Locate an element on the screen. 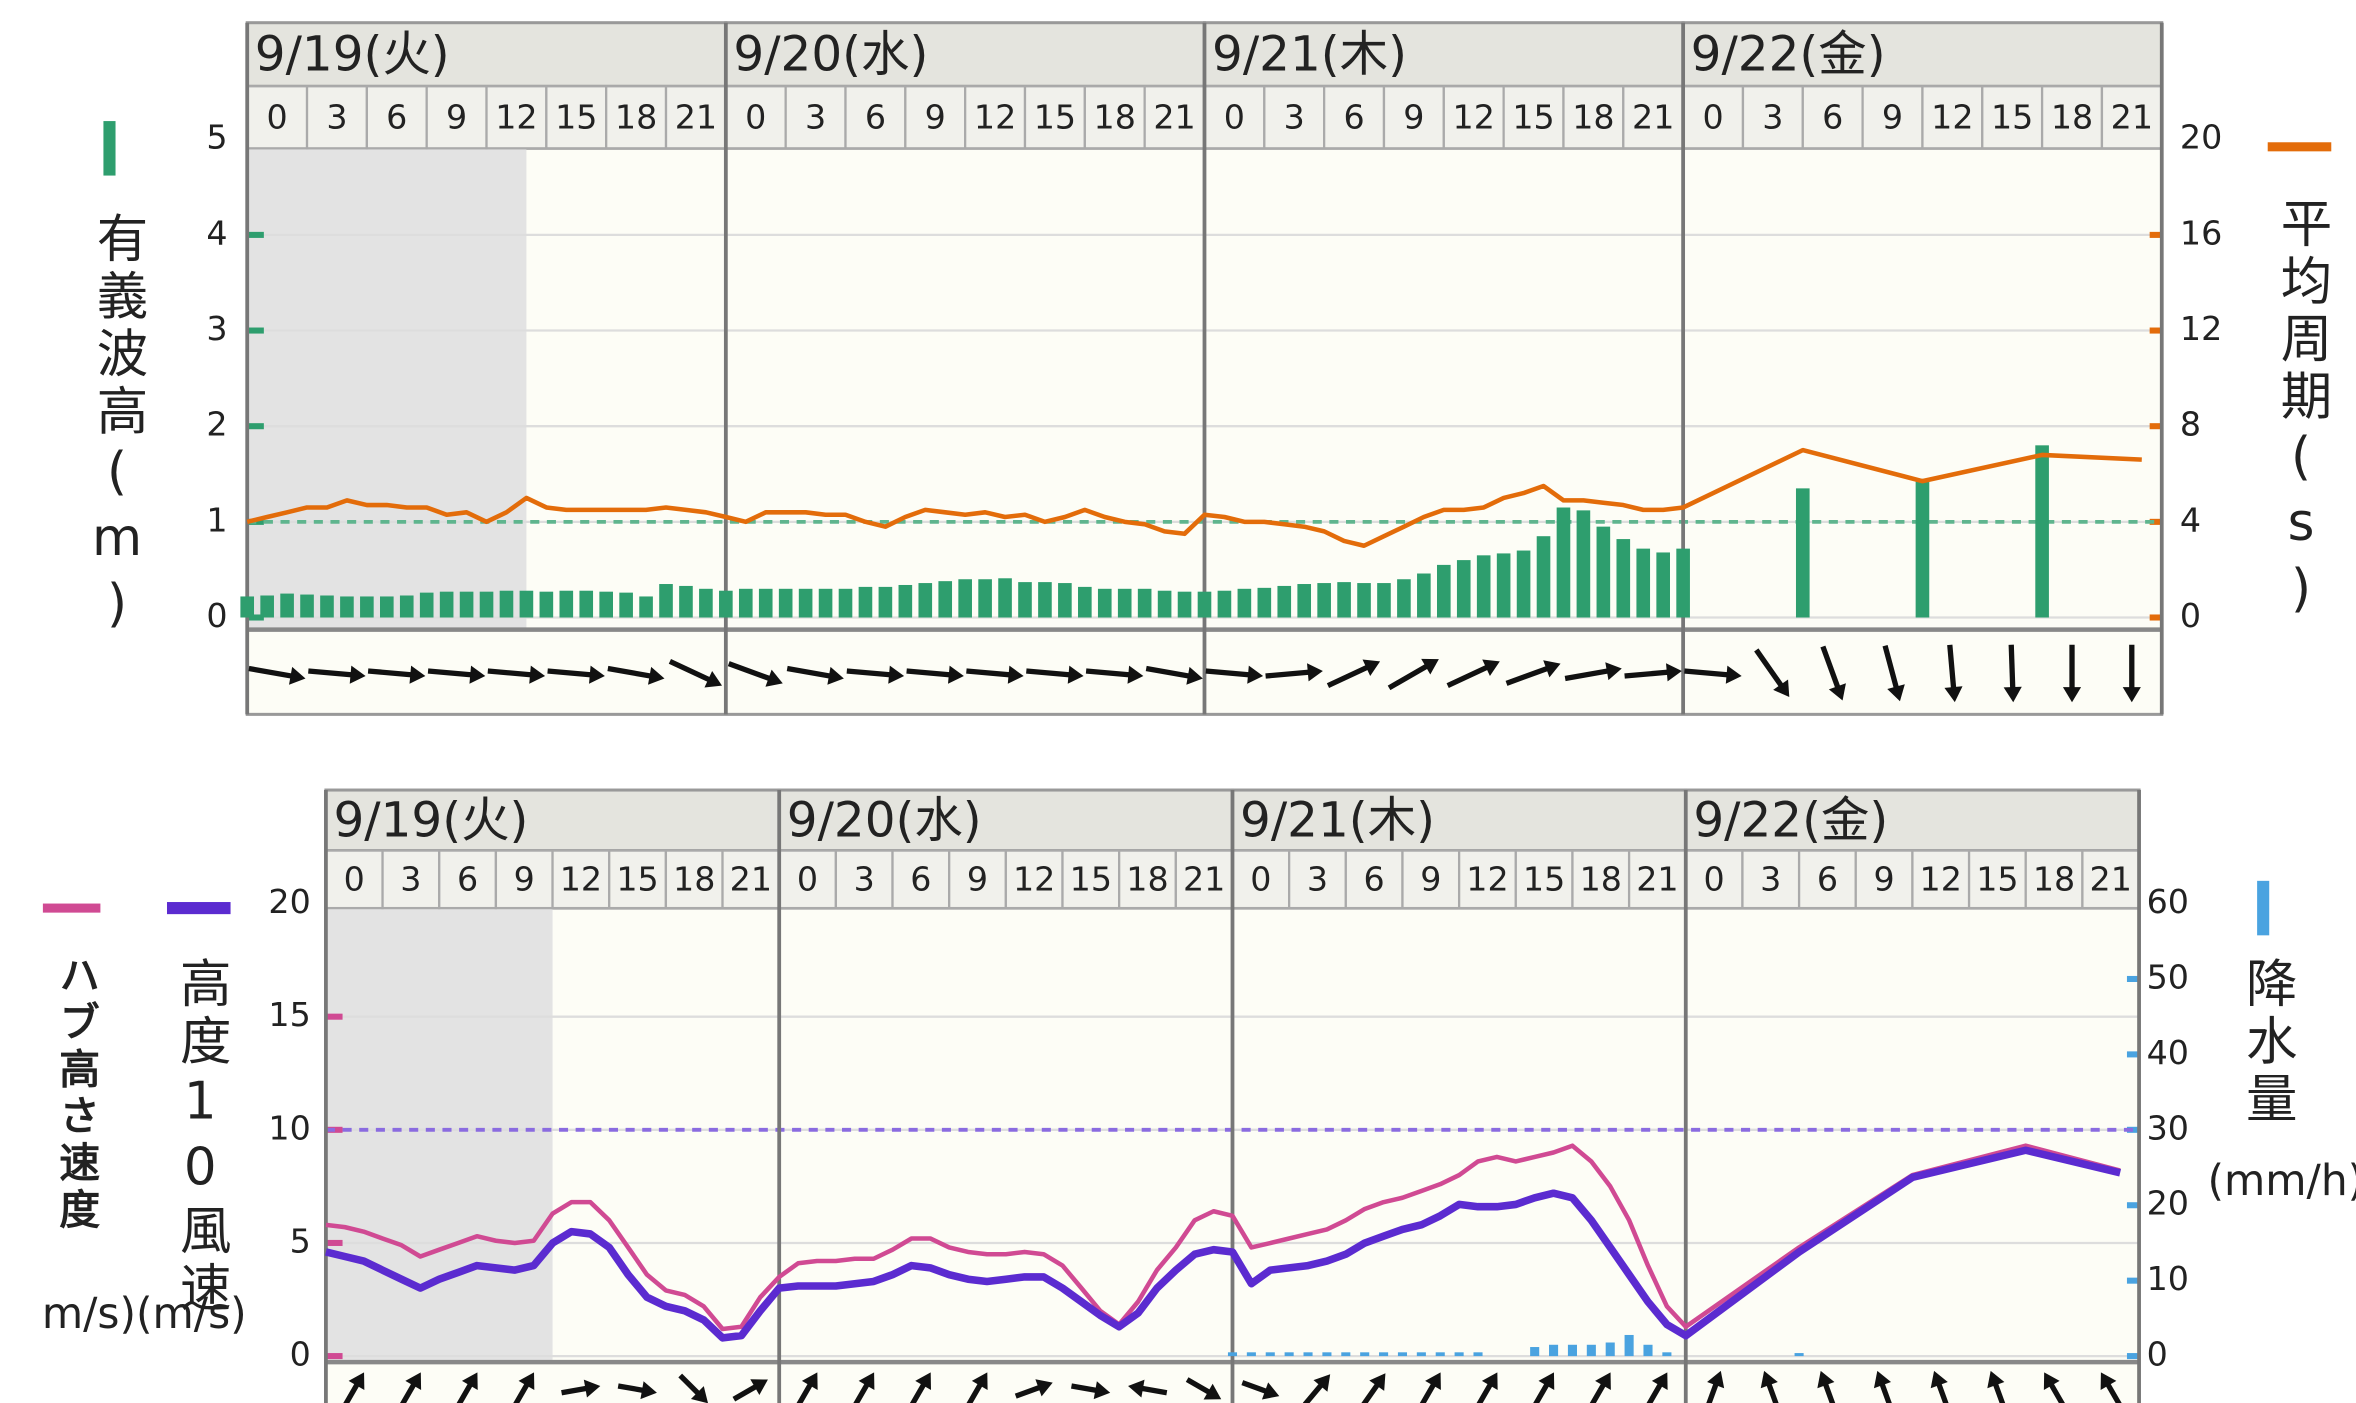 This screenshot has width=2356, height=1403. series-label: 降水量 is located at coordinates (2266, 1043).